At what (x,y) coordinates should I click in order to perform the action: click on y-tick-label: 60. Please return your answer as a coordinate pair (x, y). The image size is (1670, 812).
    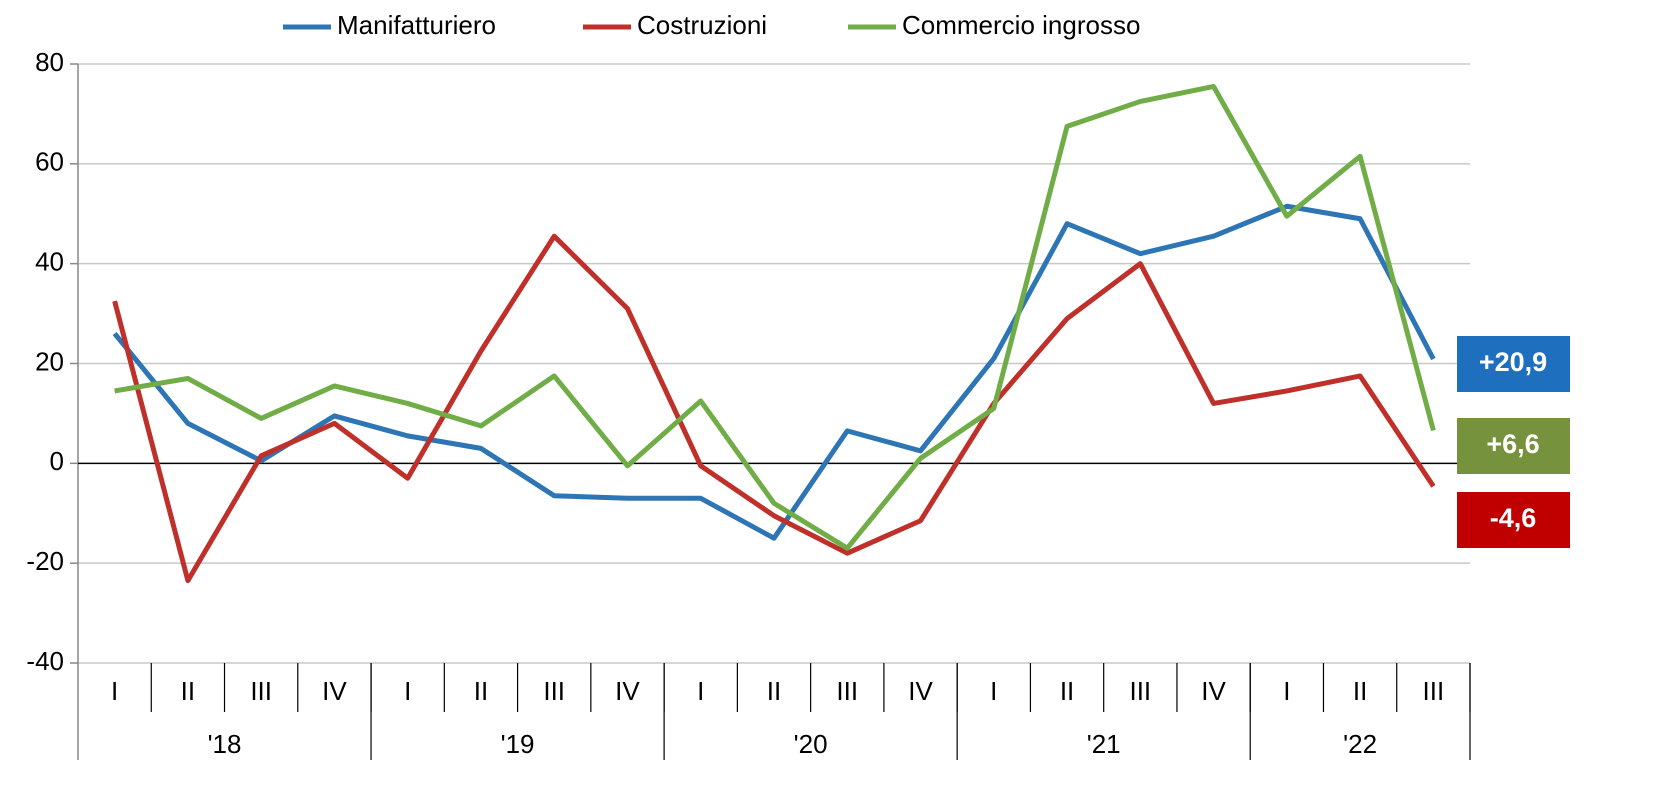
    Looking at the image, I should click on (49, 162).